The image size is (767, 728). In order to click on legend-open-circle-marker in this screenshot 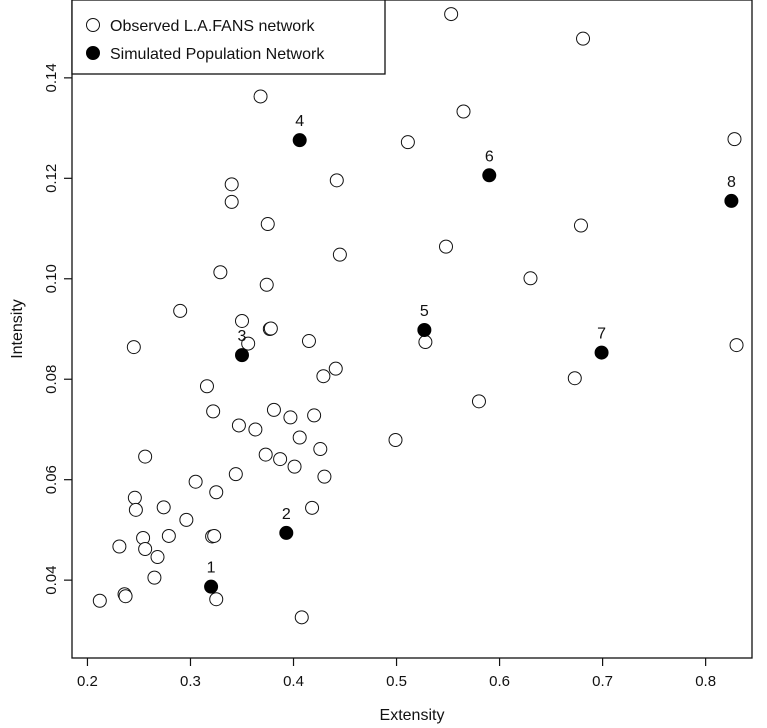, I will do `click(93, 25)`.